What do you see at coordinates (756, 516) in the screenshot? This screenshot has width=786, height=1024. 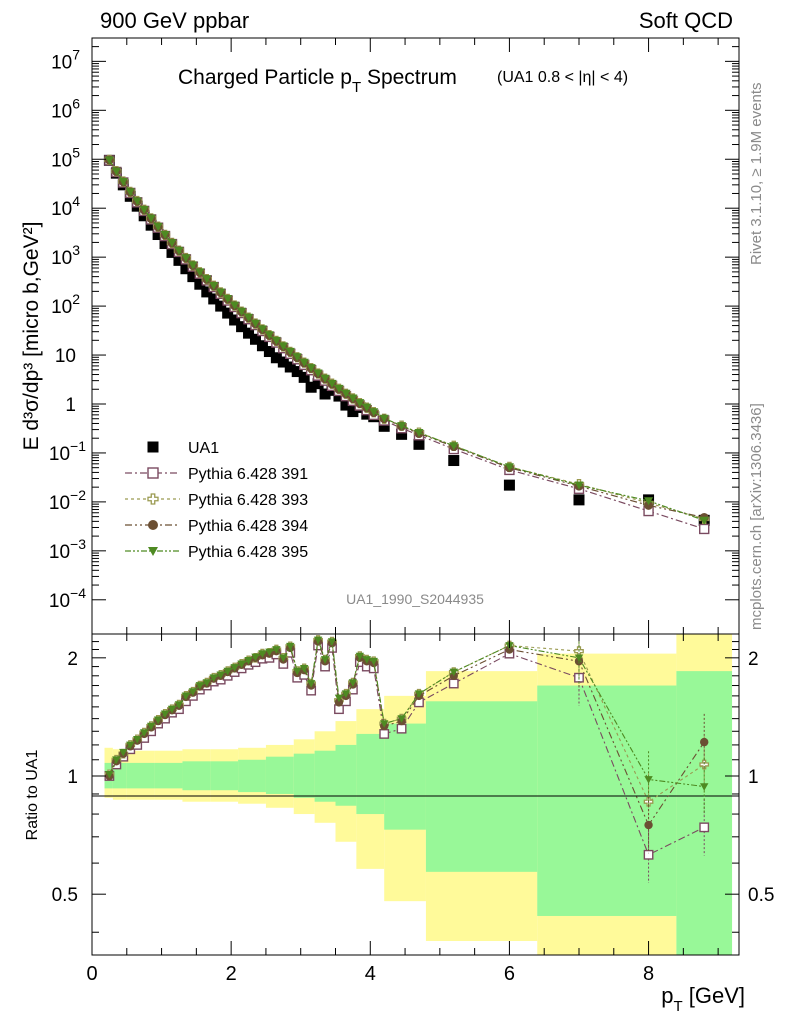 I see `source-label: mcplots.cern.ch [arXiv:1306.3436]` at bounding box center [756, 516].